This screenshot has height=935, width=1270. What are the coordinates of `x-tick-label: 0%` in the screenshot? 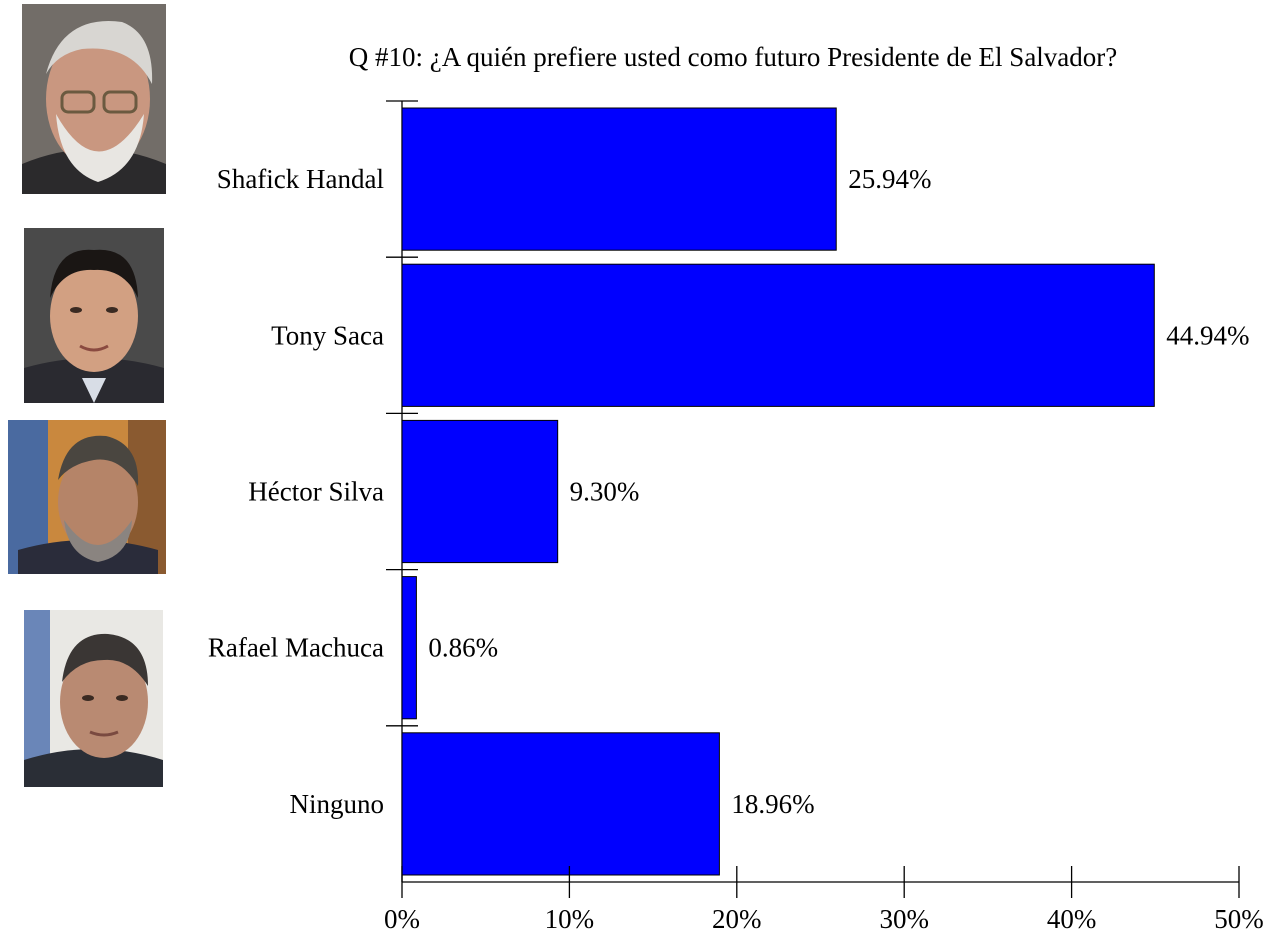 It's located at (402, 919).